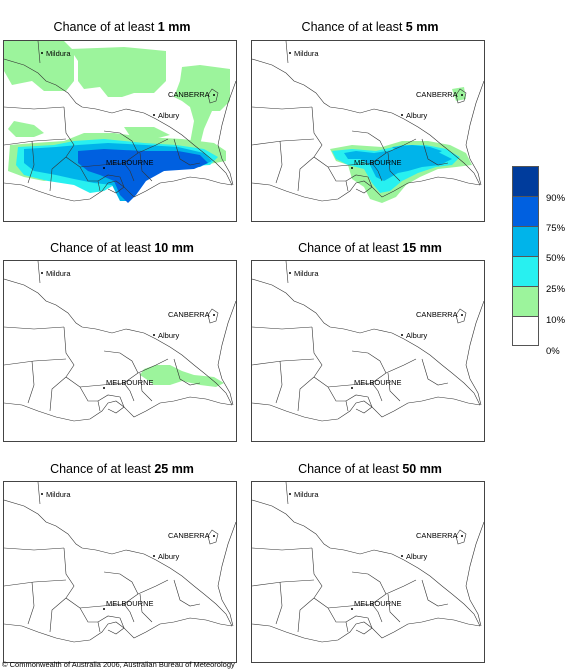 The height and width of the screenshot is (671, 570). I want to click on legend-label-0: 0%, so click(553, 351).